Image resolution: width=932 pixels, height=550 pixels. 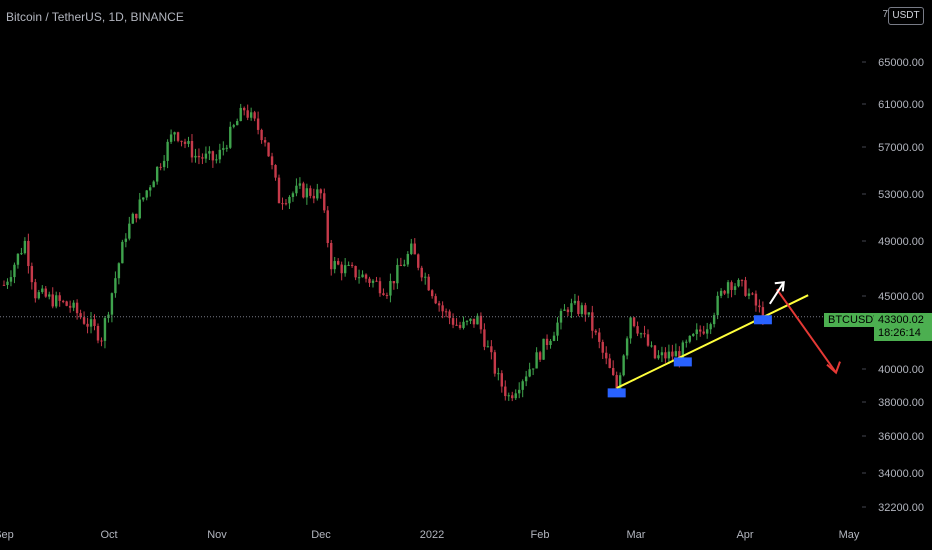 What do you see at coordinates (906, 16) in the screenshot?
I see `currency-selector: USDT` at bounding box center [906, 16].